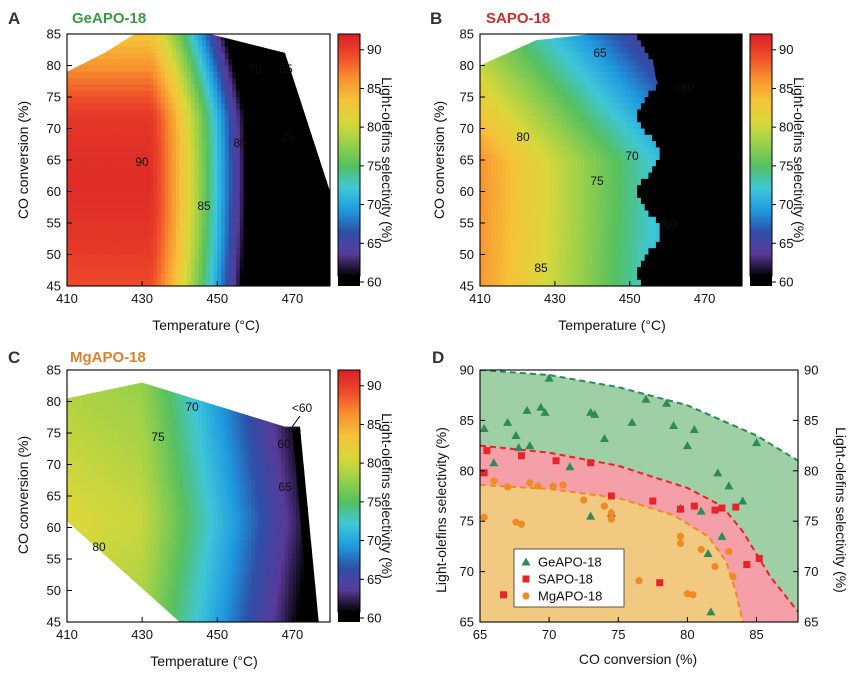 This screenshot has width=852, height=688. I want to click on colorbar-tick-label: 90, so click(374, 49).